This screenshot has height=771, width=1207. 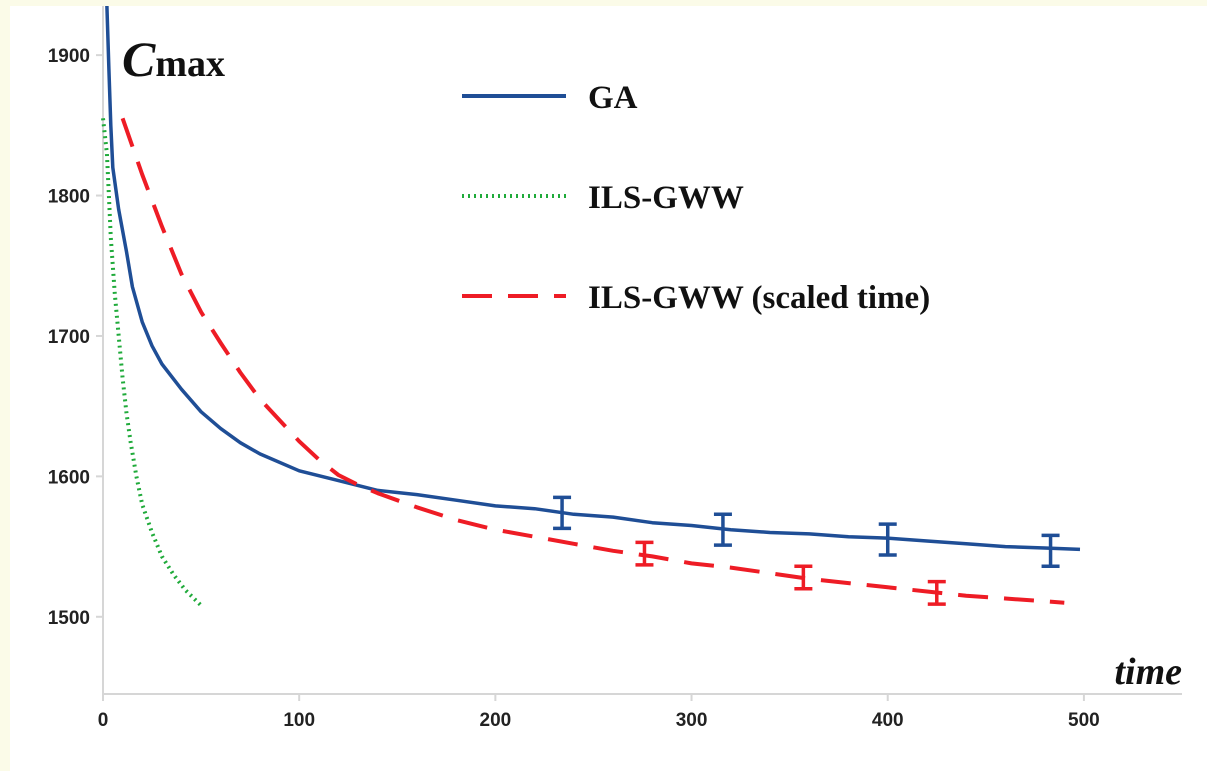 I want to click on legend-label-ga: GA, so click(x=613, y=98).